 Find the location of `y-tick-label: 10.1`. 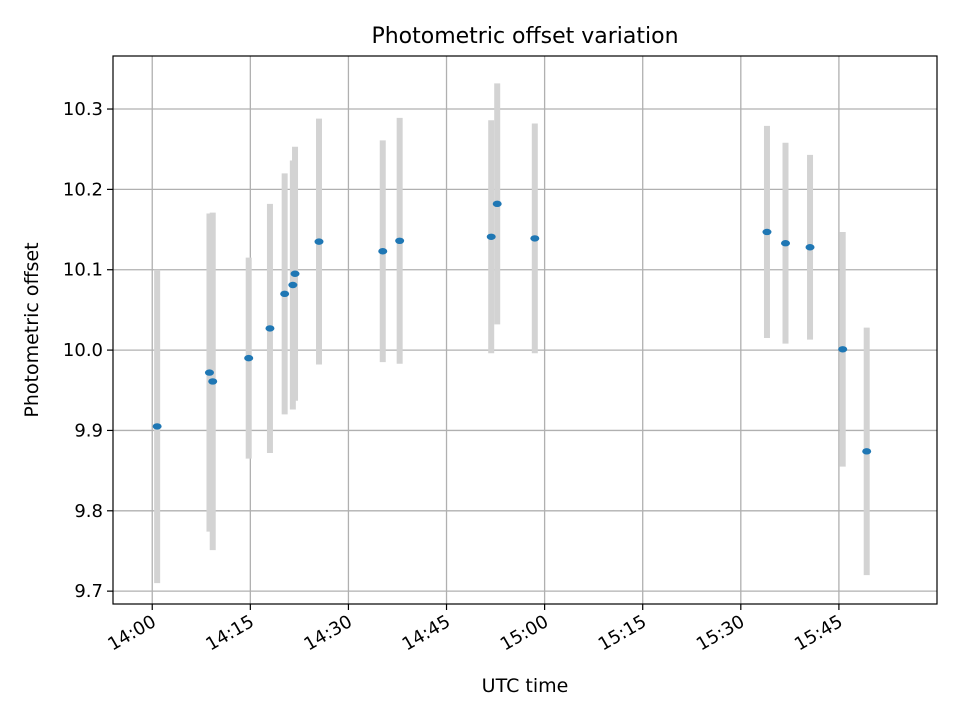

y-tick-label: 10.1 is located at coordinates (83, 270).